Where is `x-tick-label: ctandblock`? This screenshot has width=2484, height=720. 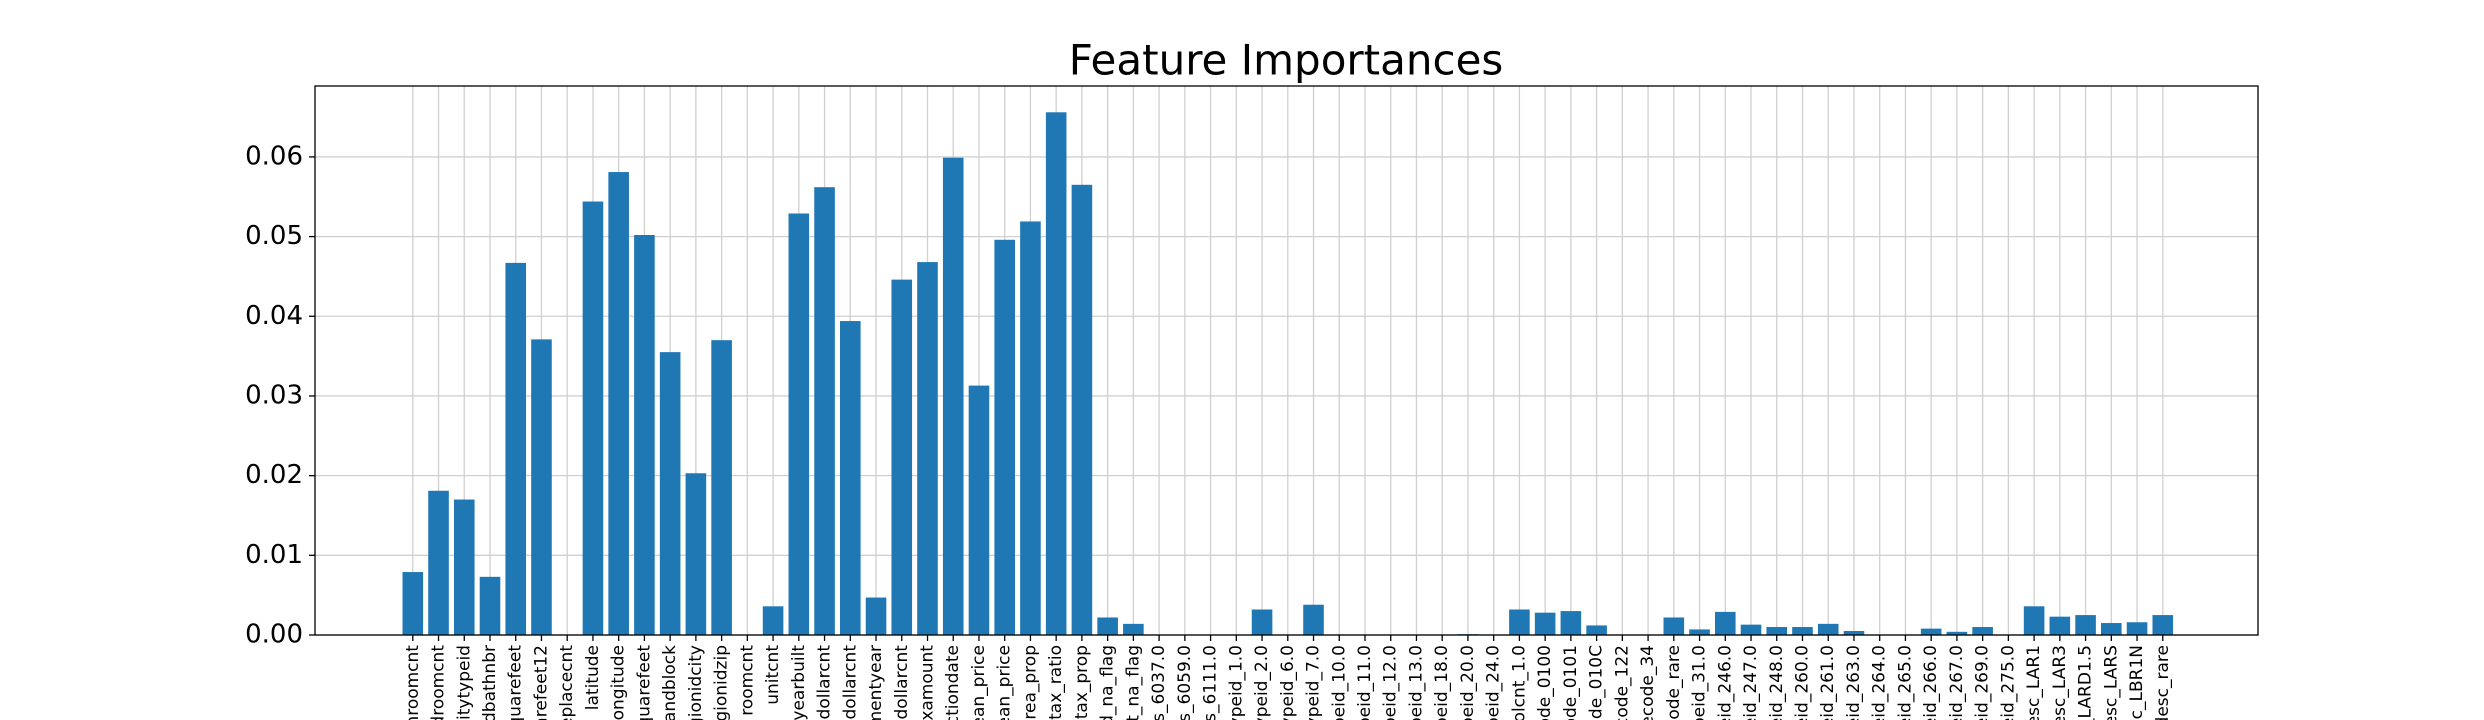 x-tick-label: ctandblock is located at coordinates (670, 682).